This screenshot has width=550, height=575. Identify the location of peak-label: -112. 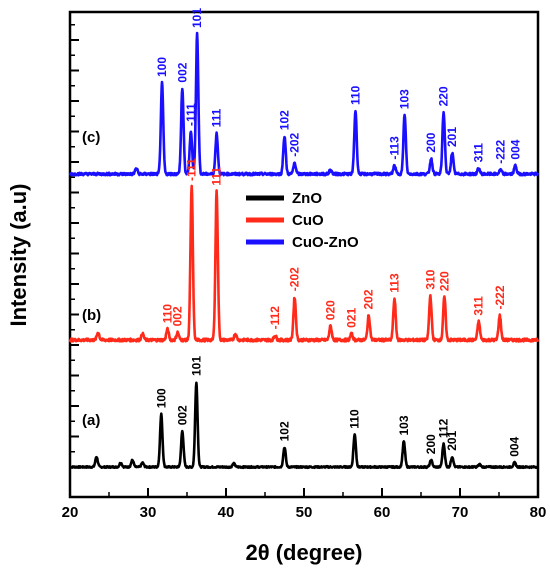
(275, 318).